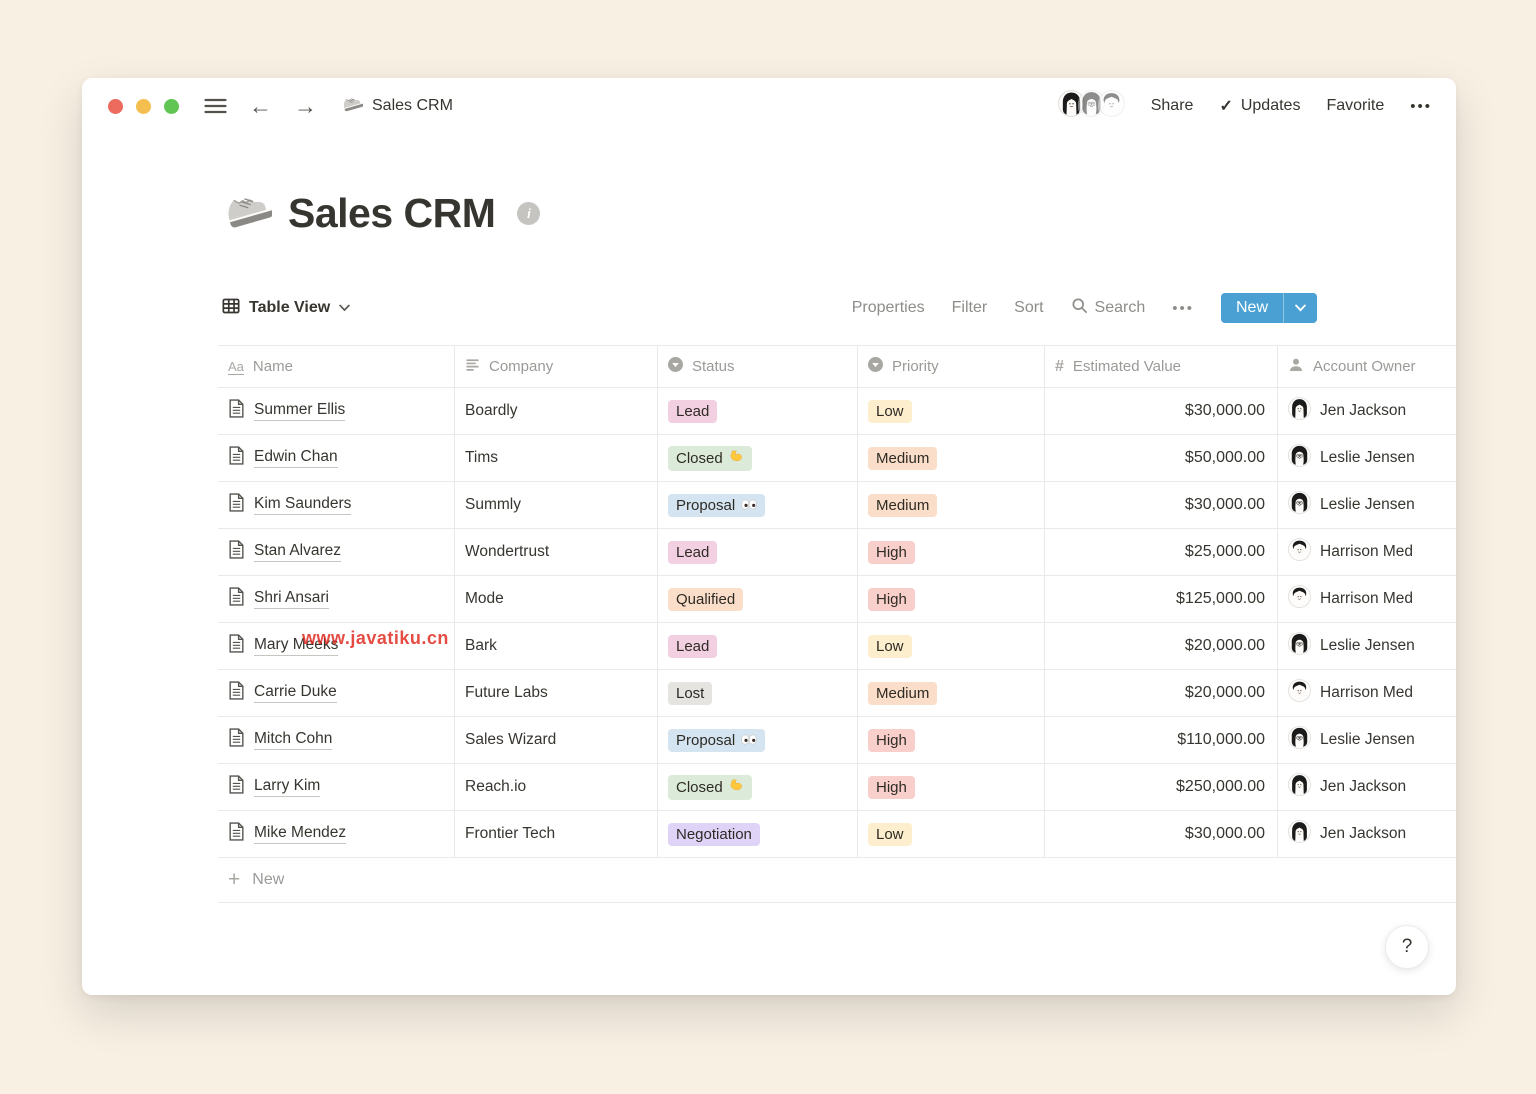 The image size is (1536, 1094). What do you see at coordinates (247, 213) in the screenshot?
I see `sneaker-icon` at bounding box center [247, 213].